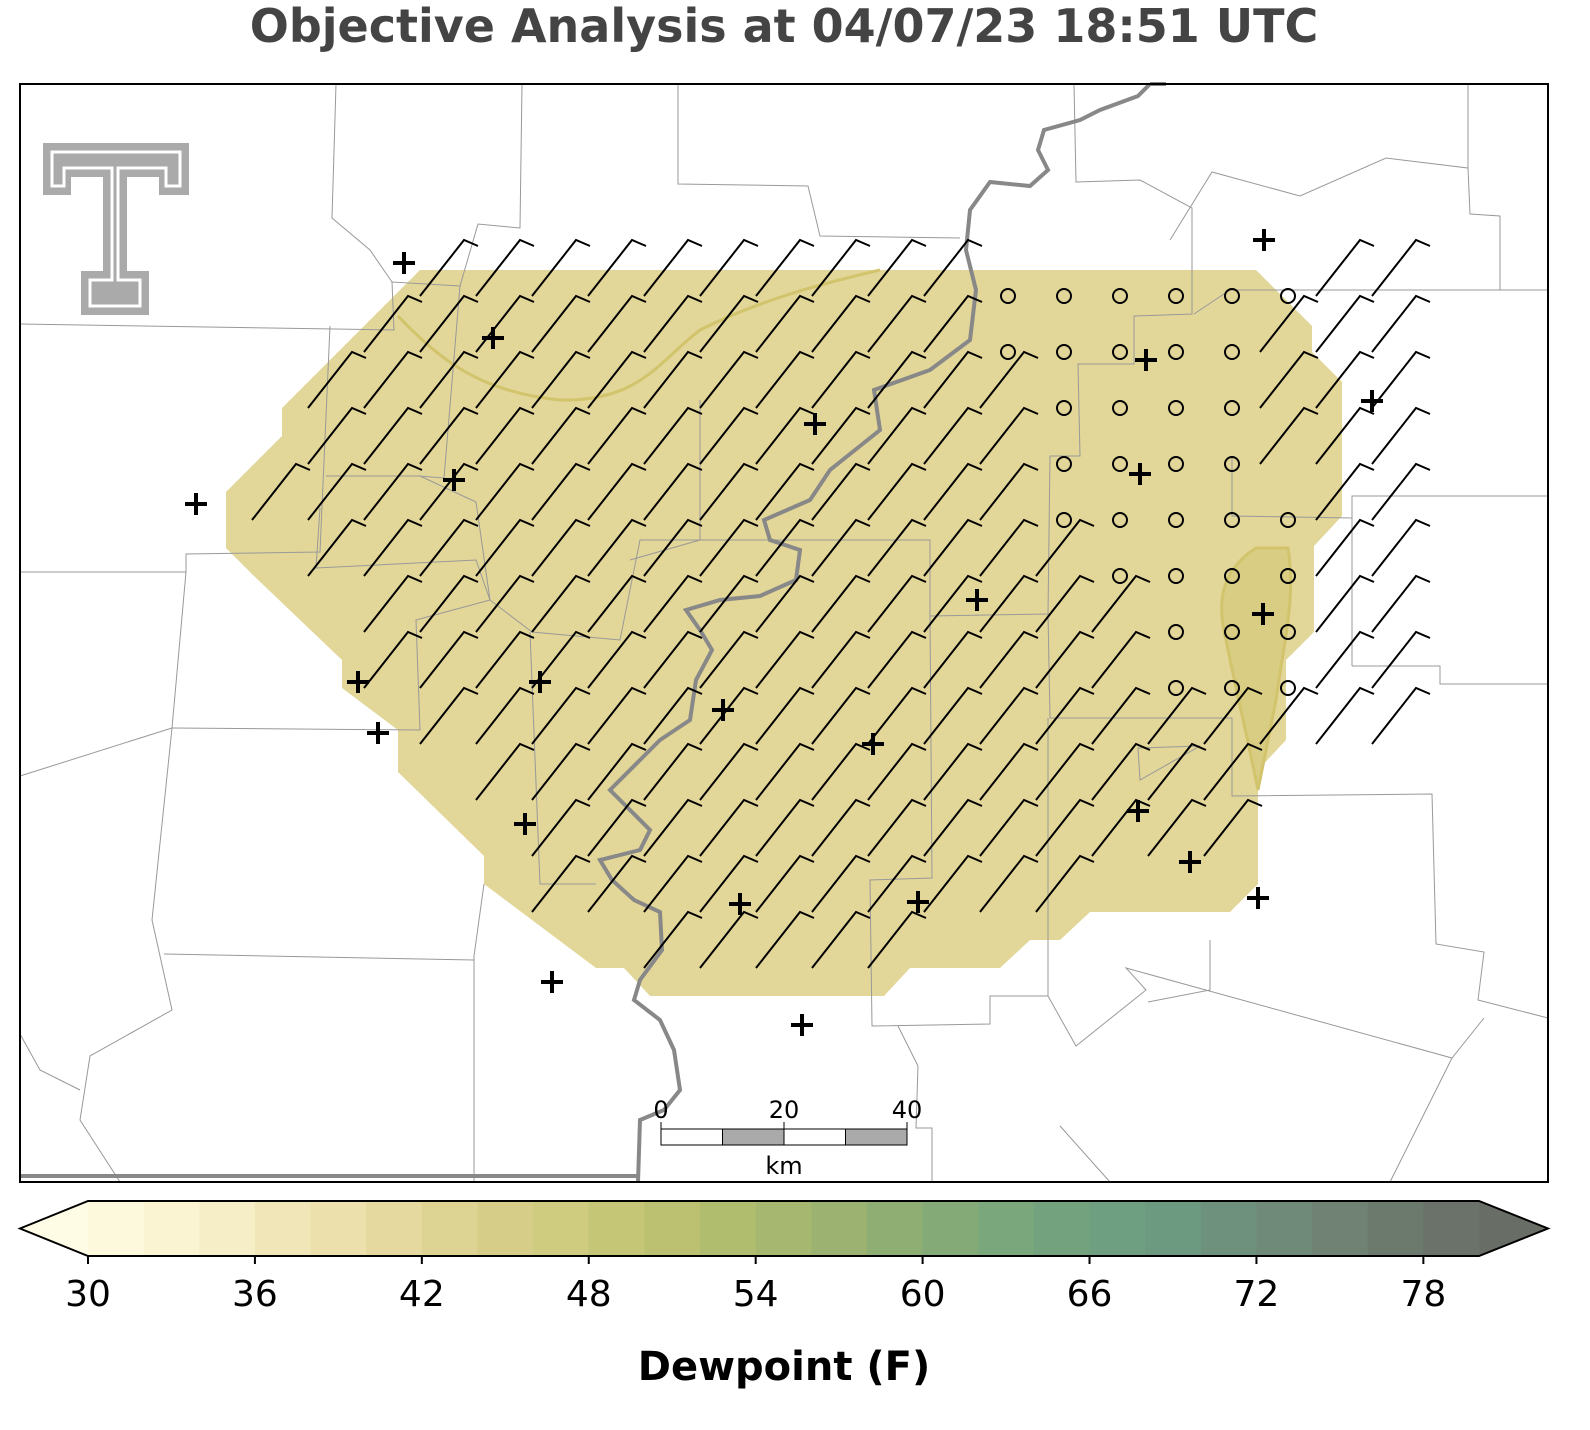  Describe the element at coordinates (784, 1367) in the screenshot. I see `colorbar-label: Dewpoint (F)` at that location.